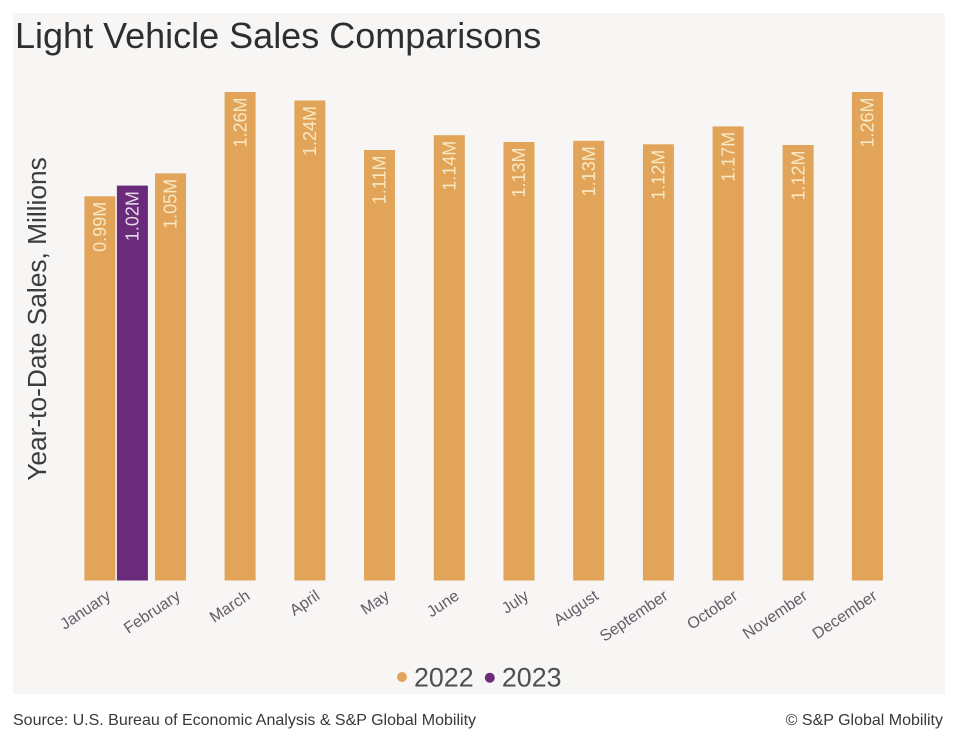  Describe the element at coordinates (310, 131) in the screenshot. I see `svg-text: 1.24M` at that location.